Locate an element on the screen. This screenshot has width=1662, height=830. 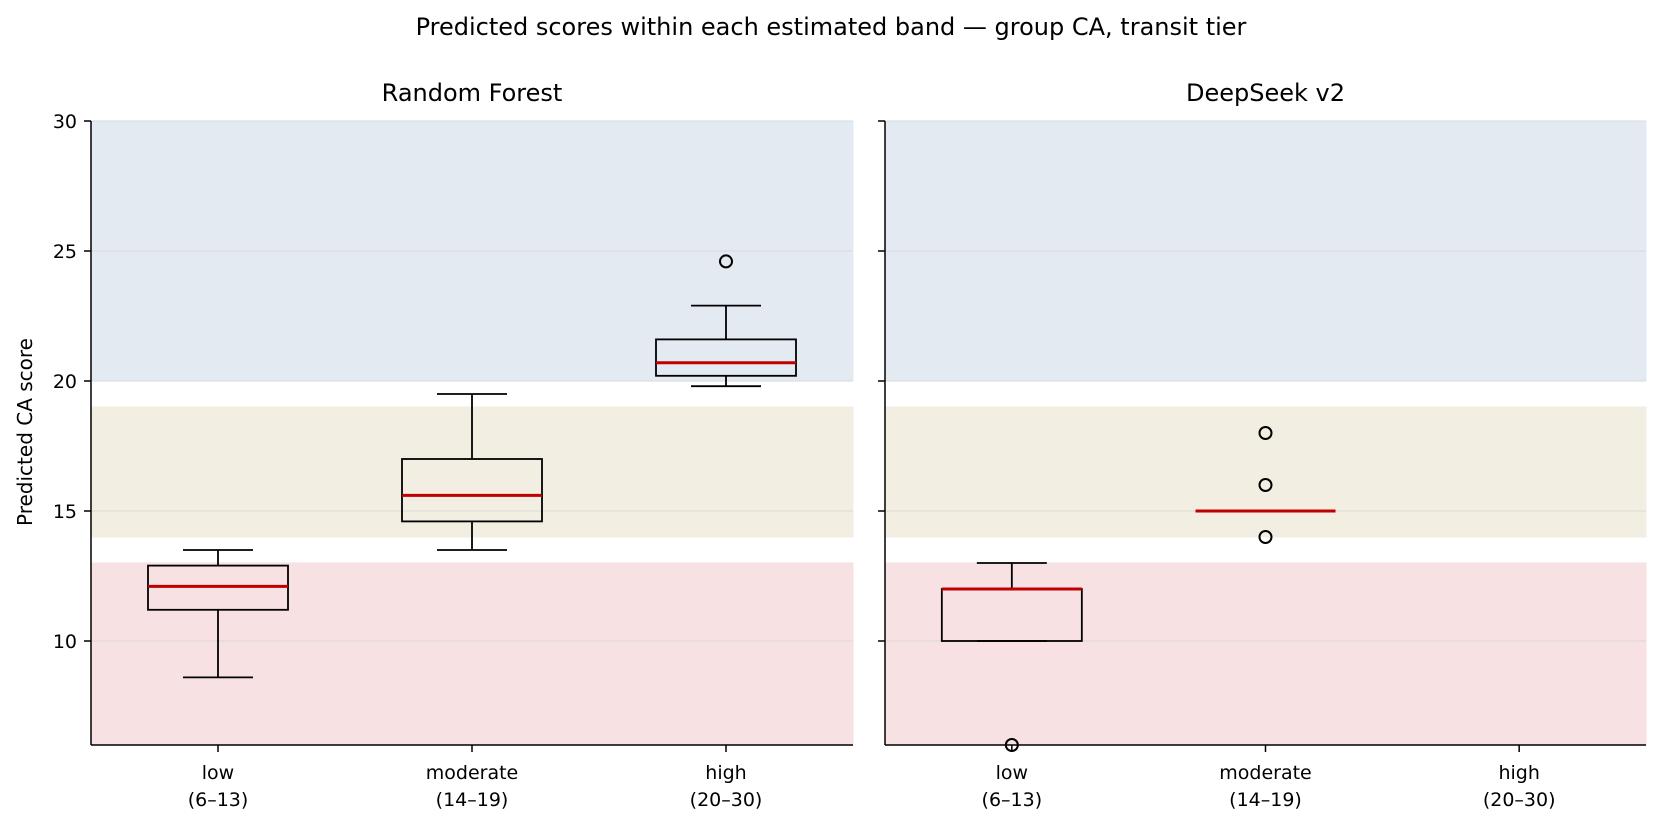
y-tick-label: 10 is located at coordinates (65, 642).